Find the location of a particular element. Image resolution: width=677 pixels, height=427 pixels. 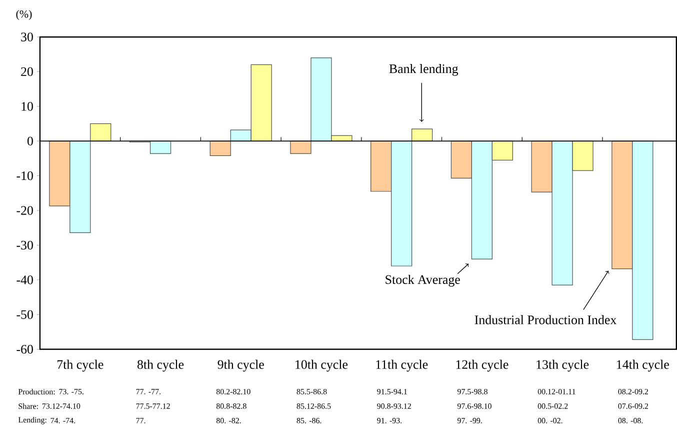

x-tick-label: 11th cycle is located at coordinates (402, 366).